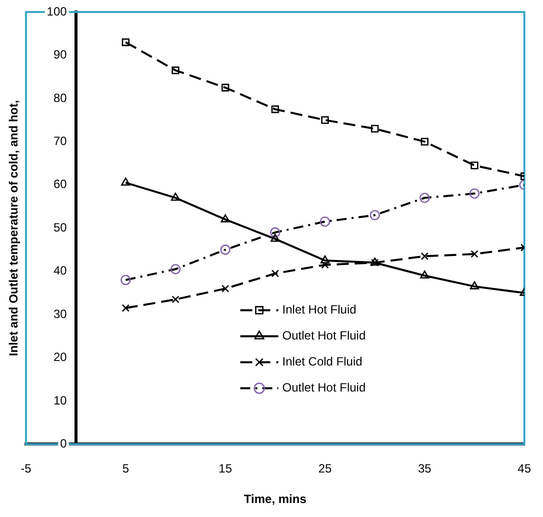 The image size is (543, 517). What do you see at coordinates (60, 357) in the screenshot?
I see `y-tick-label: 20` at bounding box center [60, 357].